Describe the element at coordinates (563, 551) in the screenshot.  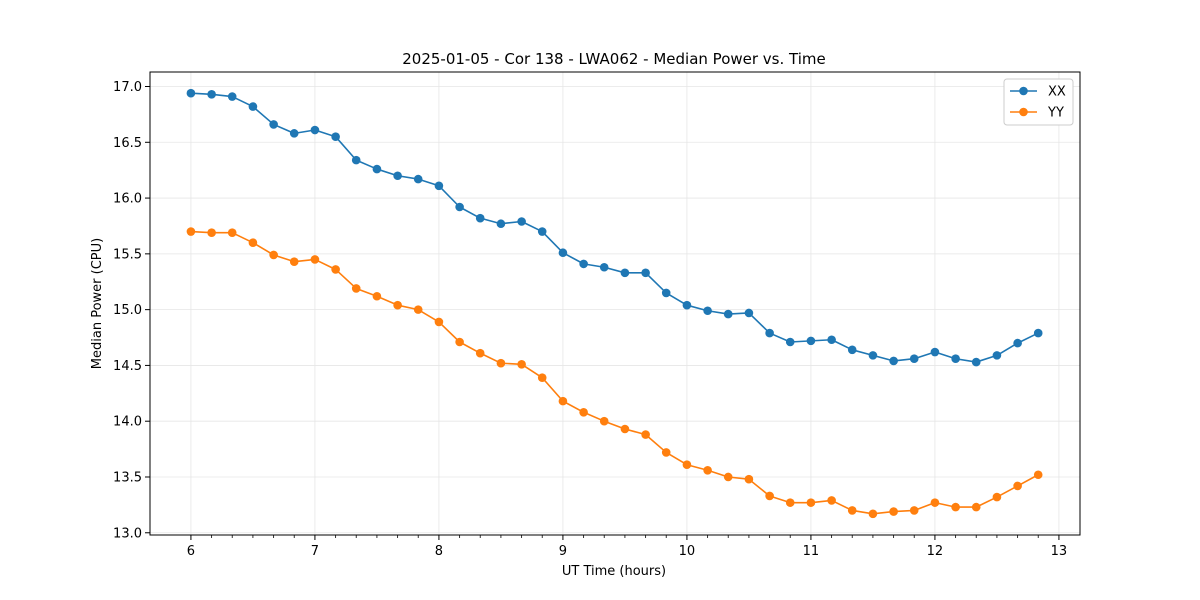
I see `x-tick-label: 9` at that location.